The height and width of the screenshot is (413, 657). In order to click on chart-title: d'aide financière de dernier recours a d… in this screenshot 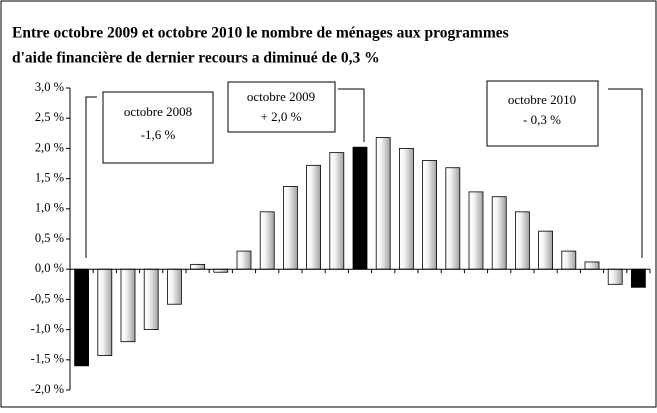, I will do `click(196, 58)`.